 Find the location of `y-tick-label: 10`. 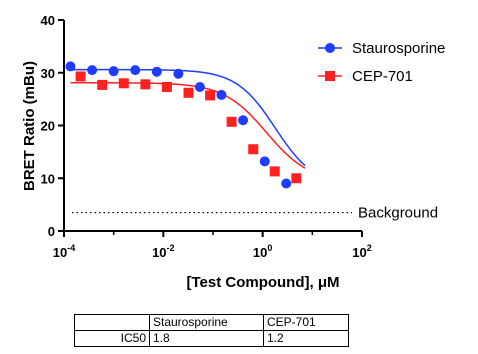

y-tick-label: 10 is located at coordinates (48, 178).